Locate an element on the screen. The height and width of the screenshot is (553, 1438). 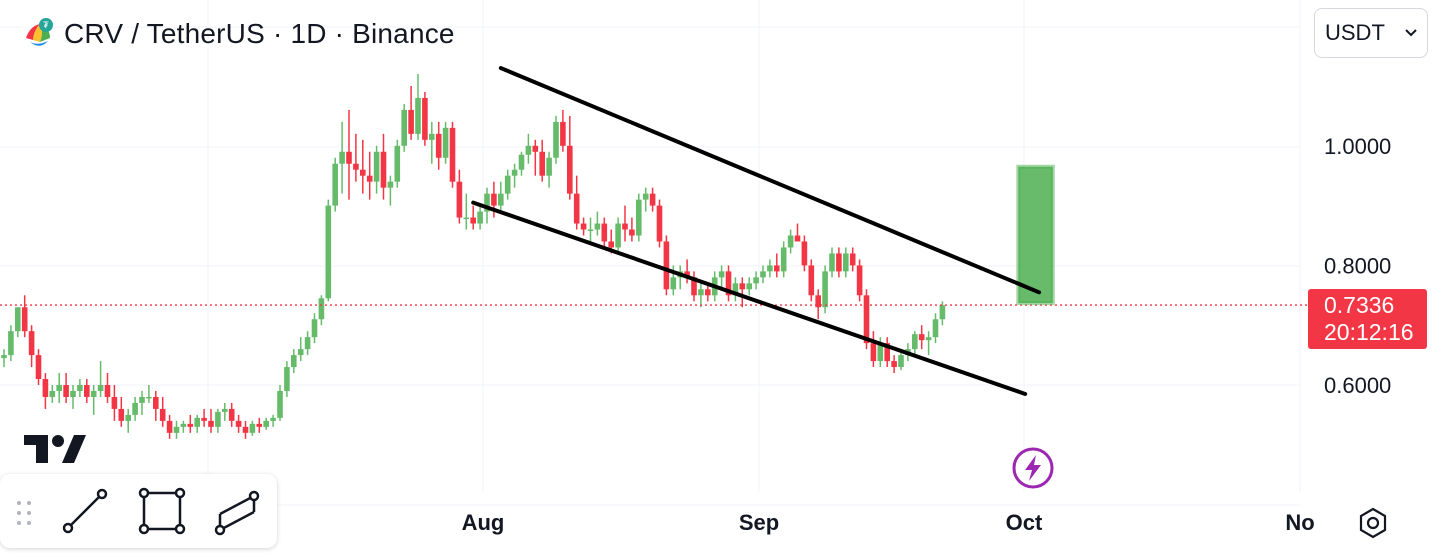
drag-handle-icon is located at coordinates (24, 513).